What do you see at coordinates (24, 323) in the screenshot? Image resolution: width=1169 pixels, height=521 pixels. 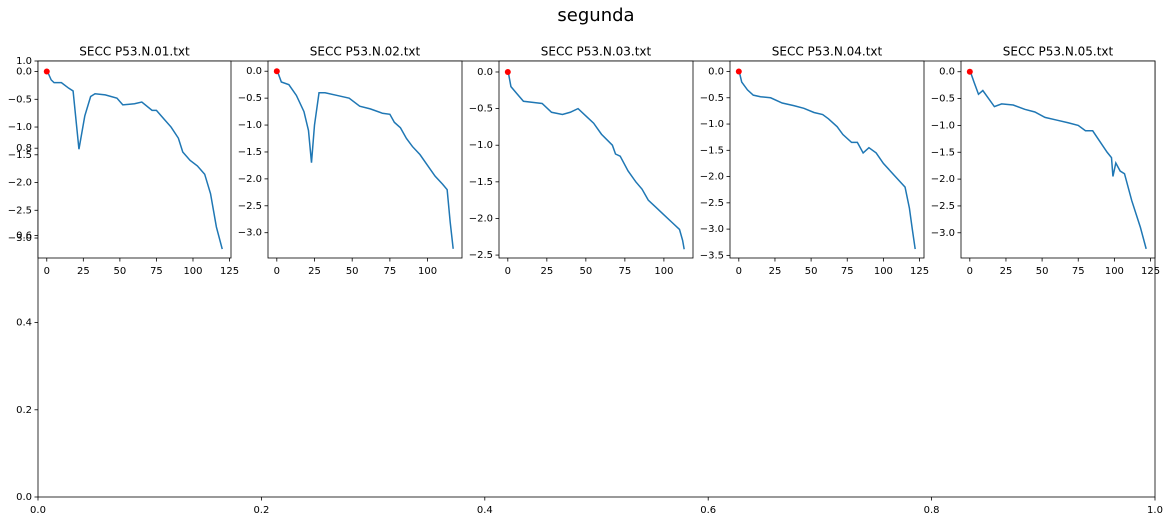 I see `y-tick-label: 0.4` at bounding box center [24, 323].